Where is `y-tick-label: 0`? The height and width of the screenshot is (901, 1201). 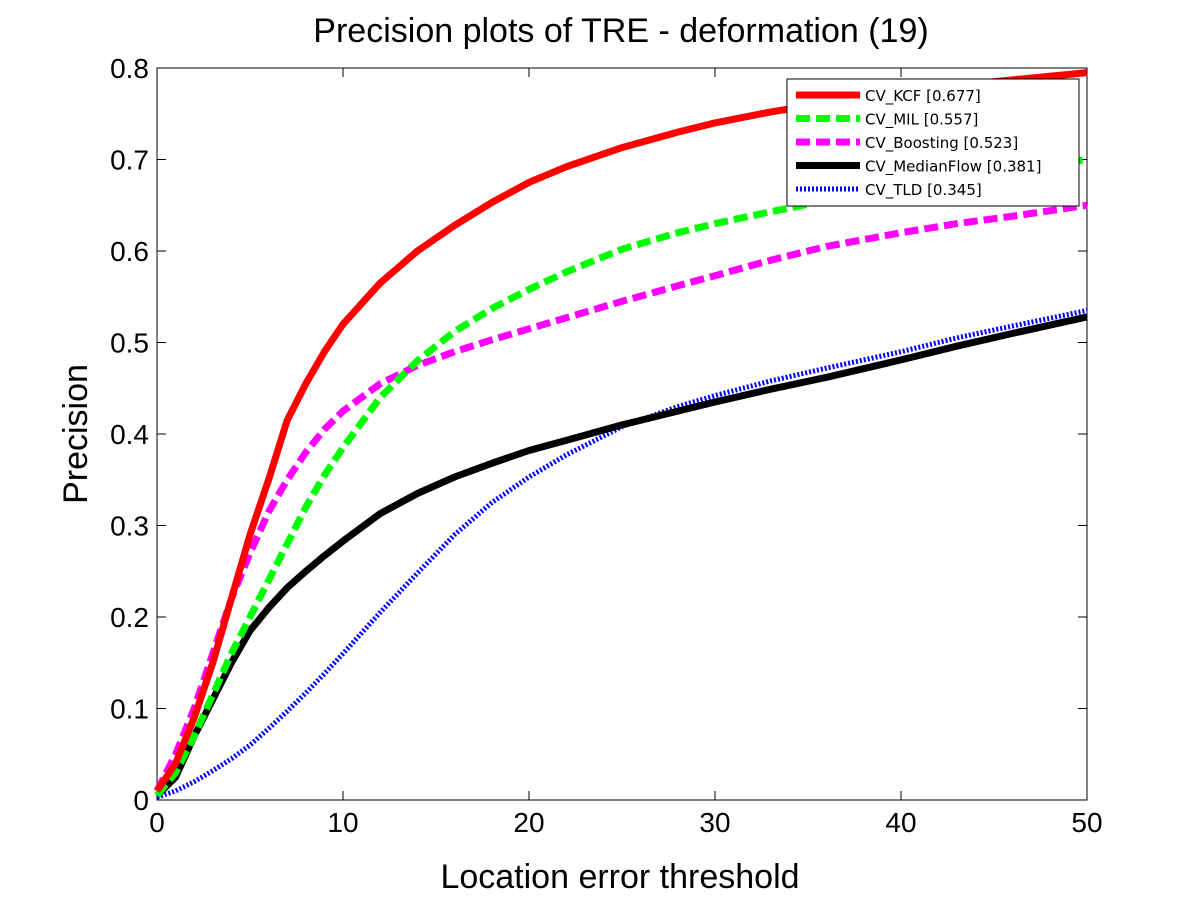 y-tick-label: 0 is located at coordinates (141, 800).